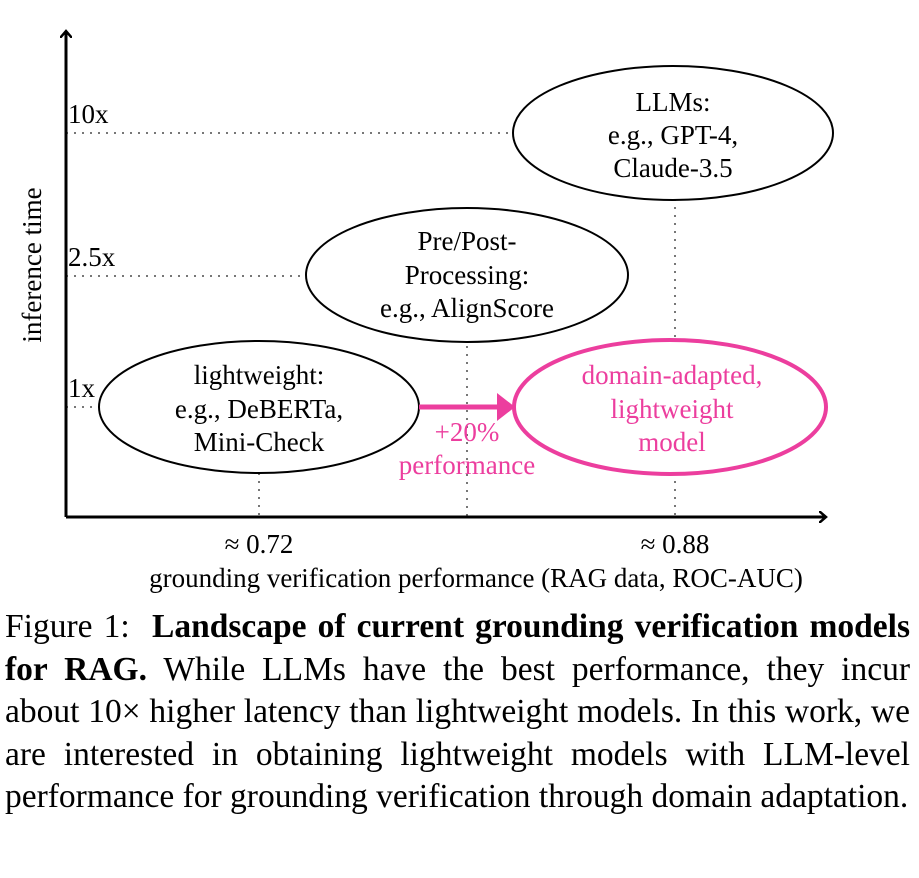  Describe the element at coordinates (506, 407) in the screenshot. I see `improvement-arrow-head` at that location.